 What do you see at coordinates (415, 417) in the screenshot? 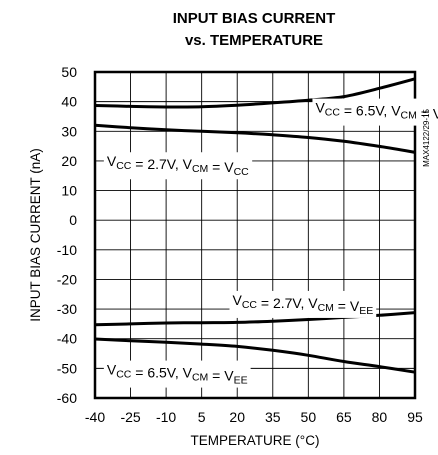
I see `x-tick-label: 95` at bounding box center [415, 417].